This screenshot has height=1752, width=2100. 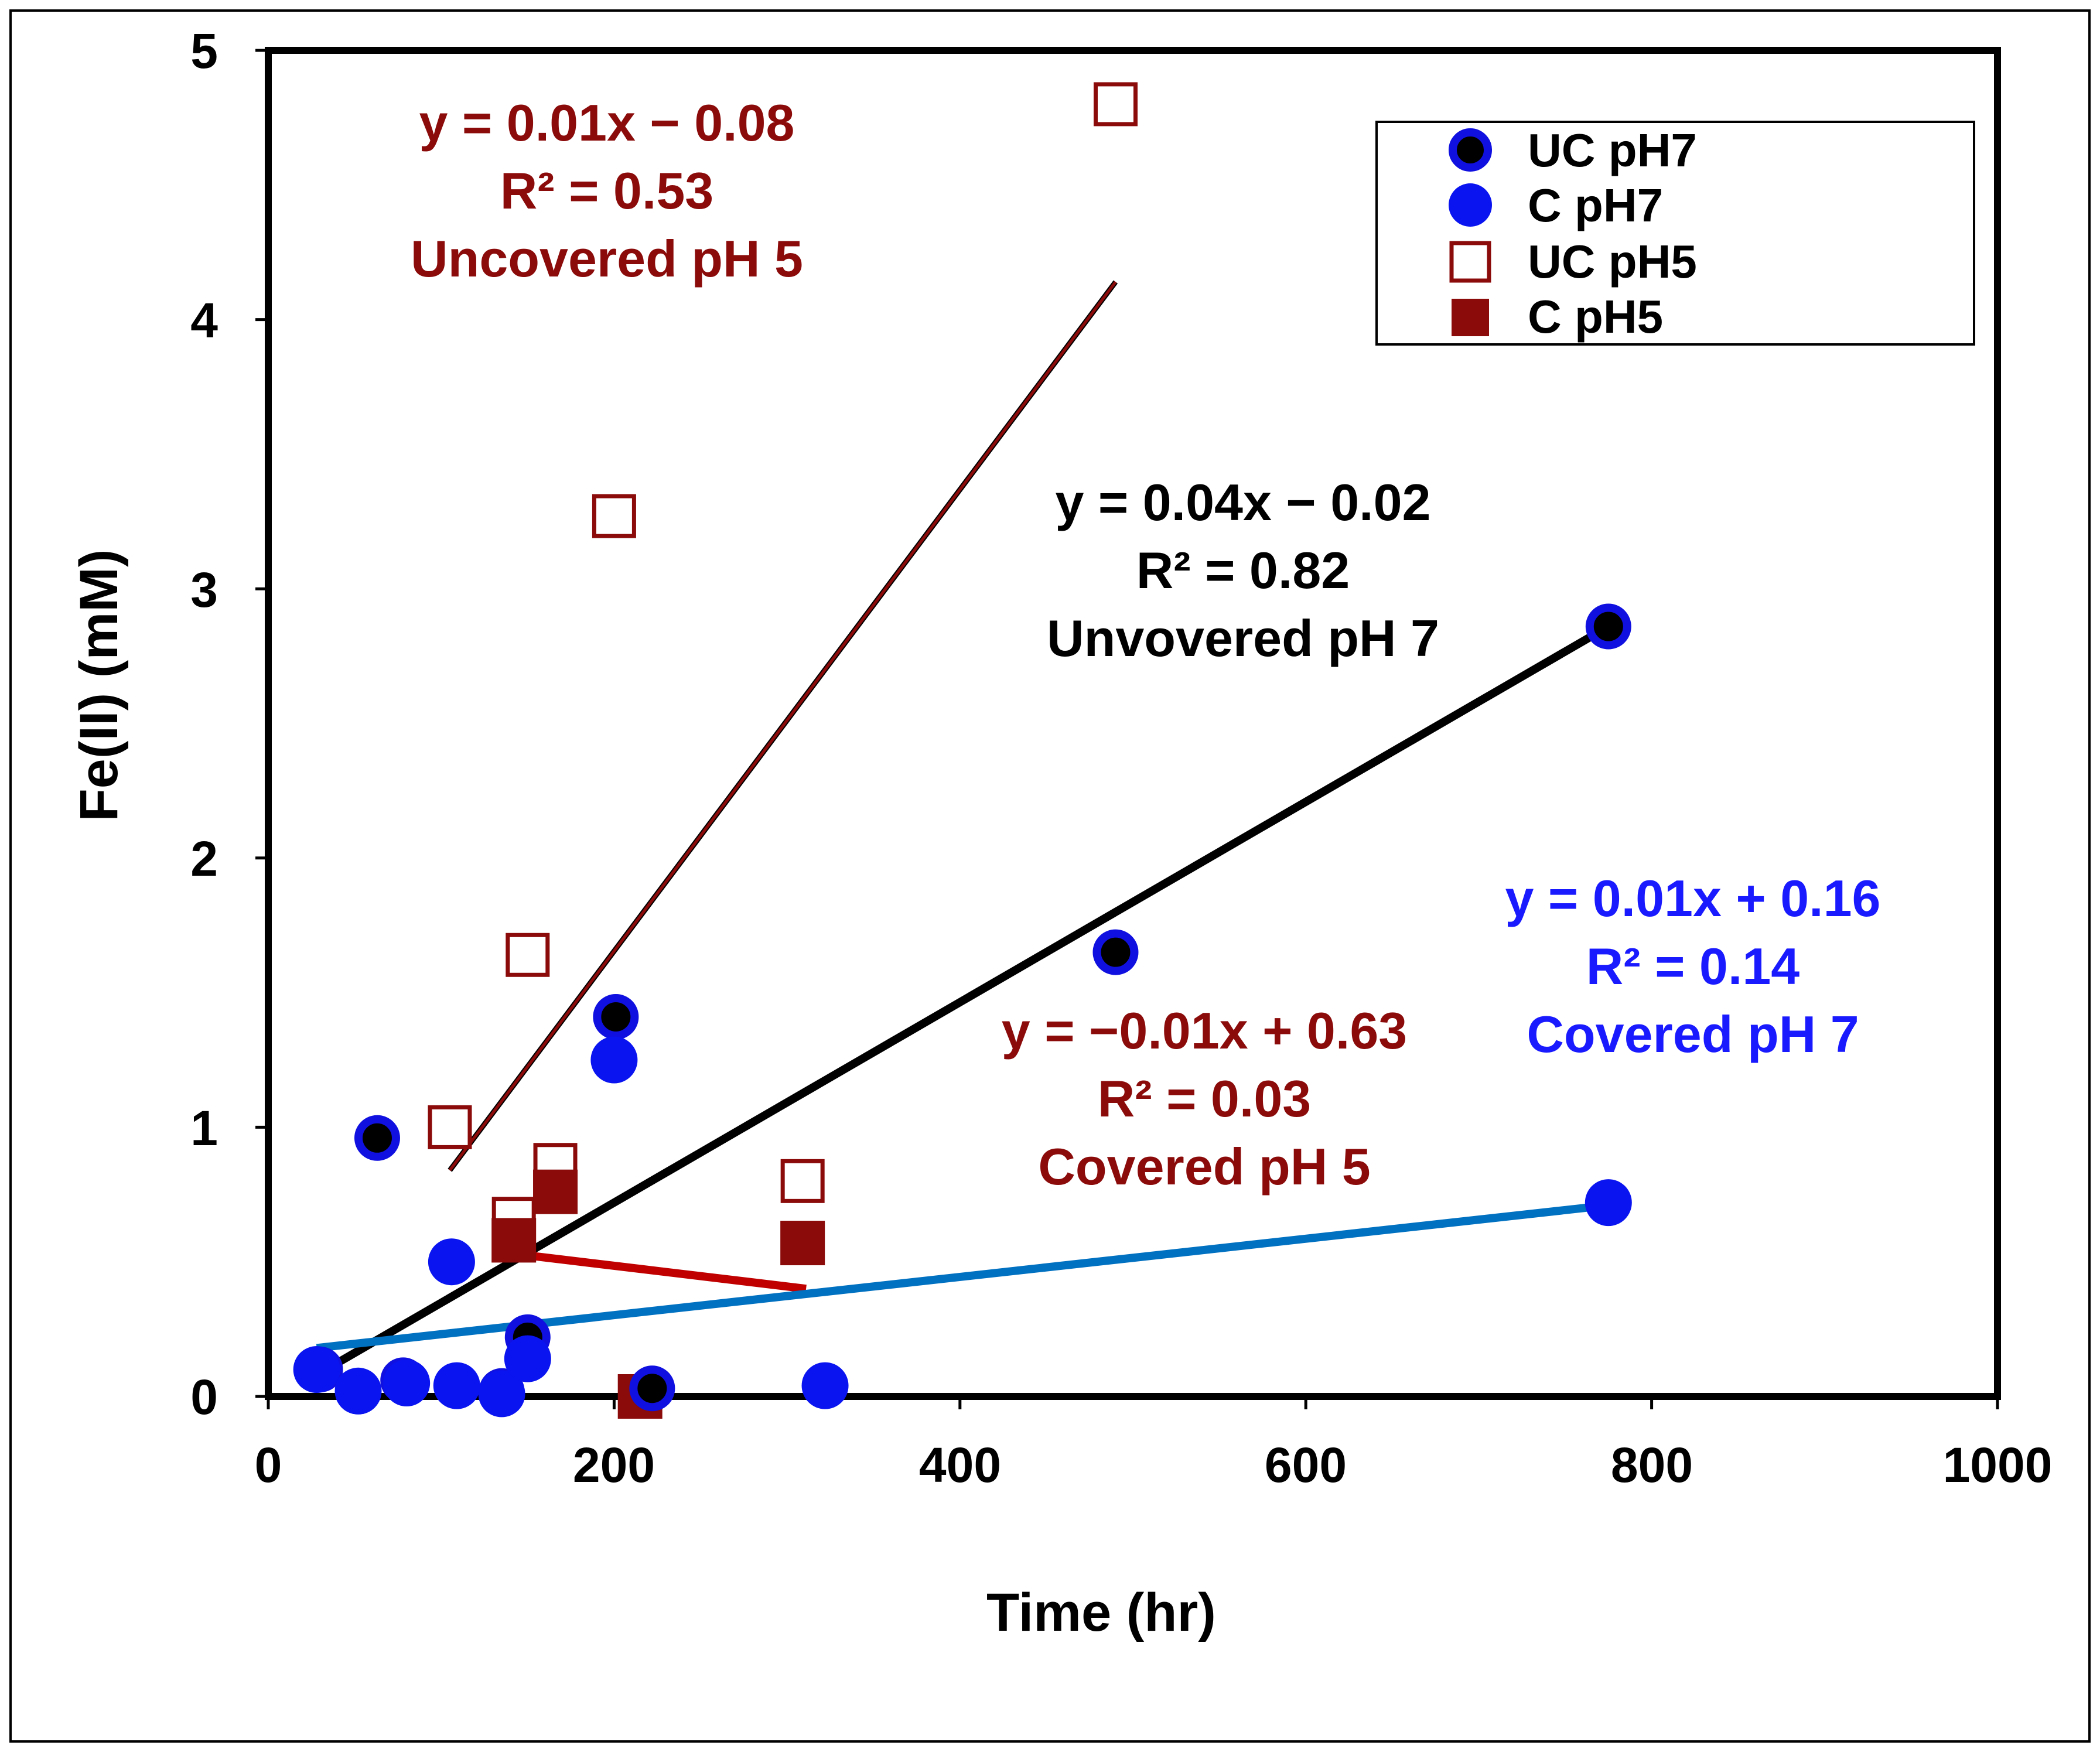 What do you see at coordinates (1595, 317) in the screenshot?
I see `legend-label-c-ph5: C pH5` at bounding box center [1595, 317].